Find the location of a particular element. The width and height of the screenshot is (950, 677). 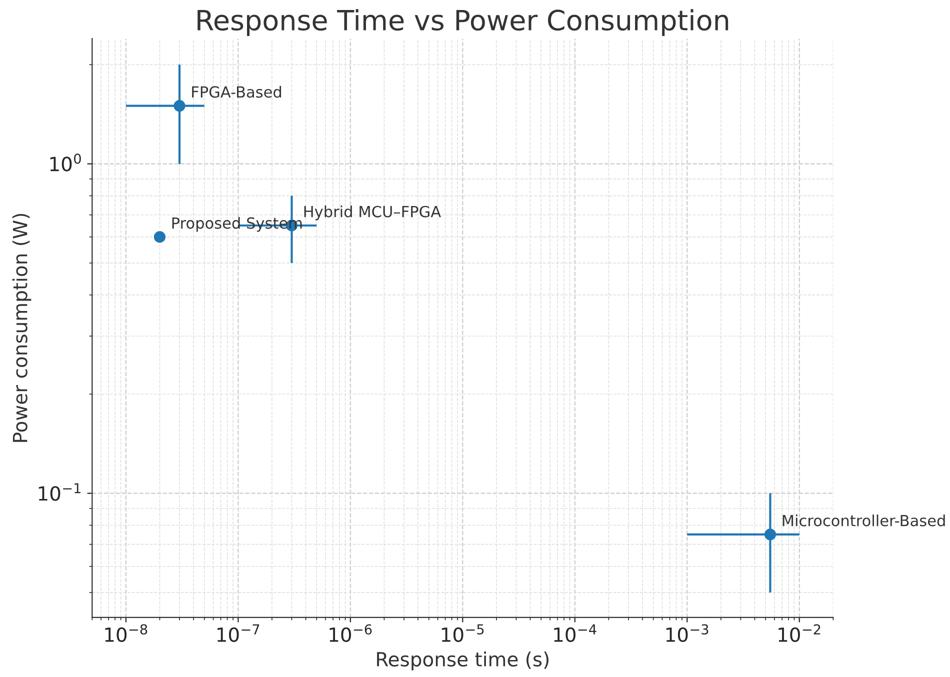

annotation: FPGA-Based is located at coordinates (237, 92).